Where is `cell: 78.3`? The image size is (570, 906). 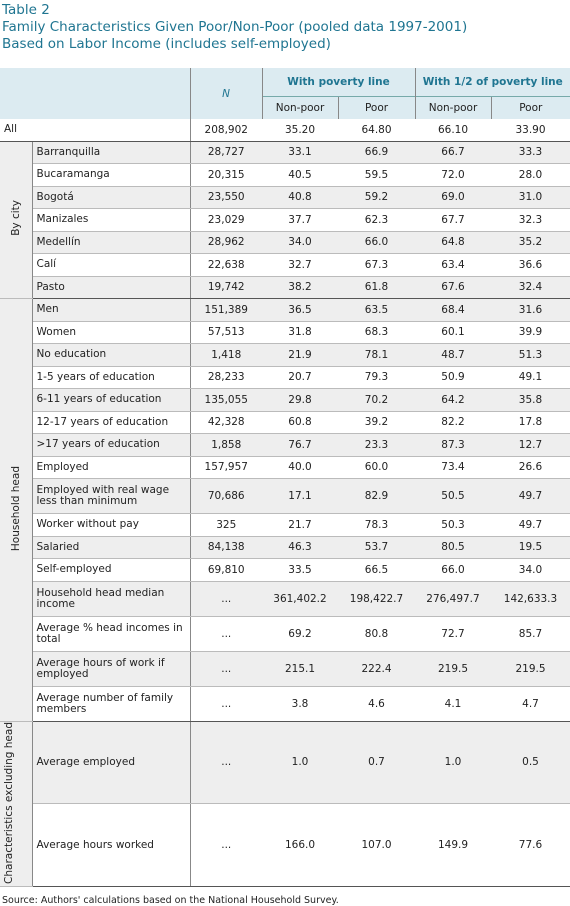 cell: 78.3 is located at coordinates (376, 525).